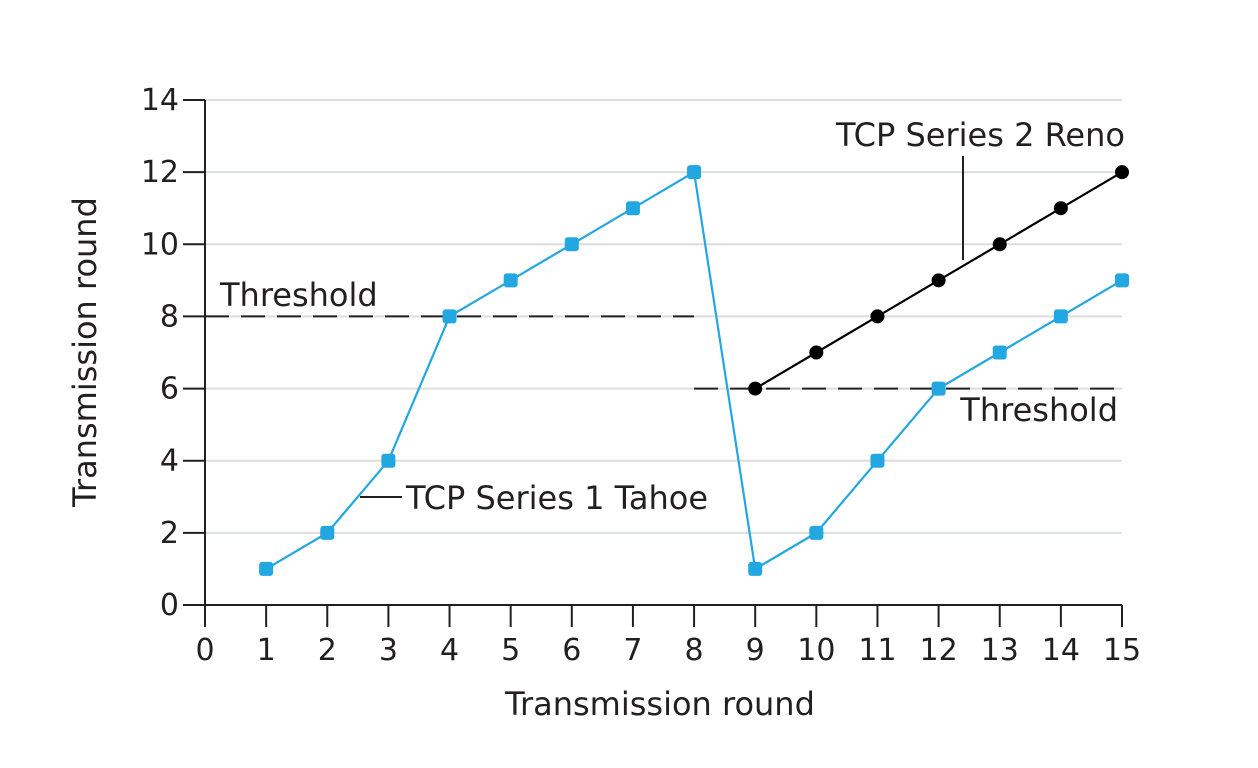 Image resolution: width=1258 pixels, height=768 pixels. I want to click on y-tick-label: 14, so click(160, 100).